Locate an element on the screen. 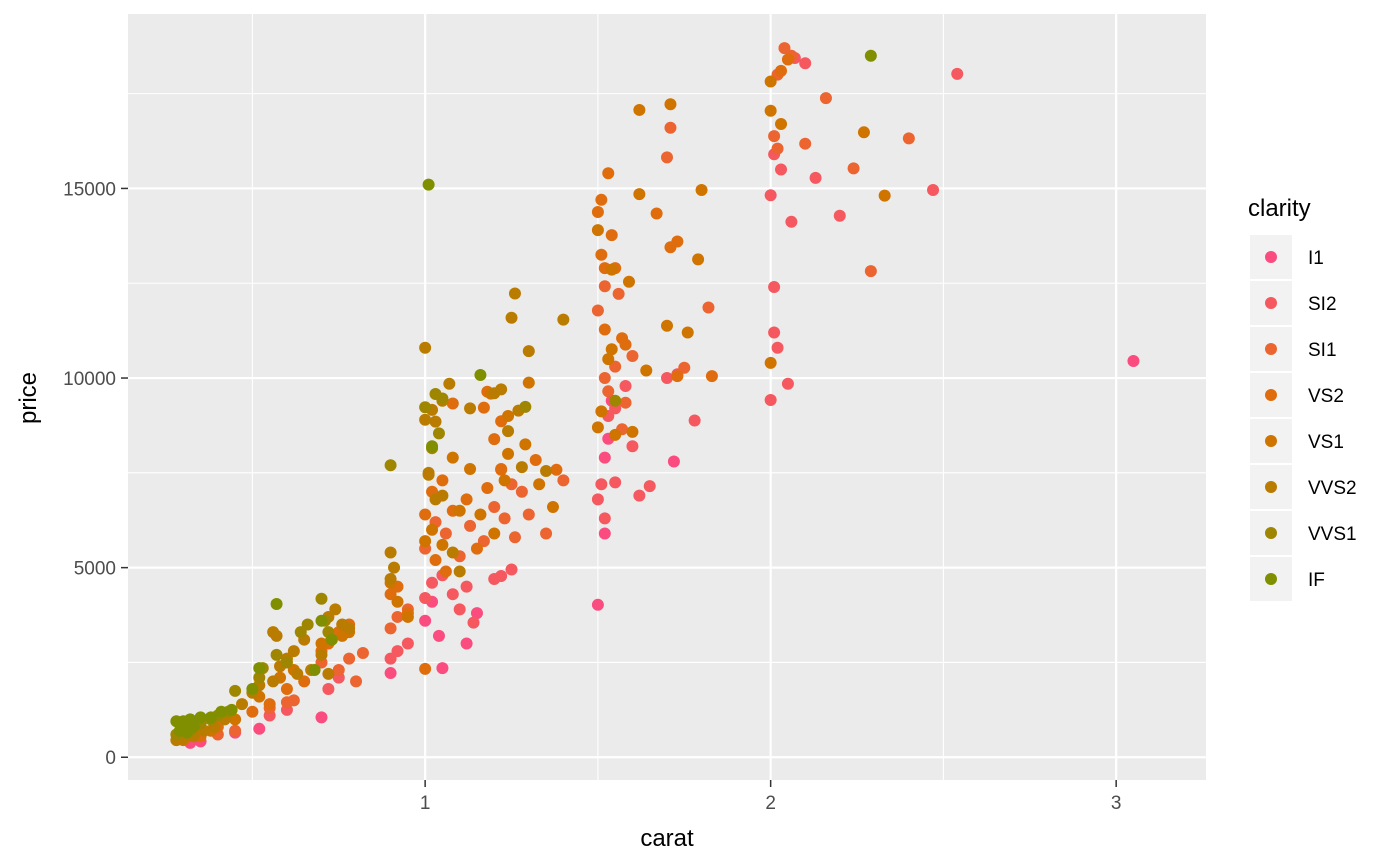  legend-entry-if: IF is located at coordinates (1287, 579).